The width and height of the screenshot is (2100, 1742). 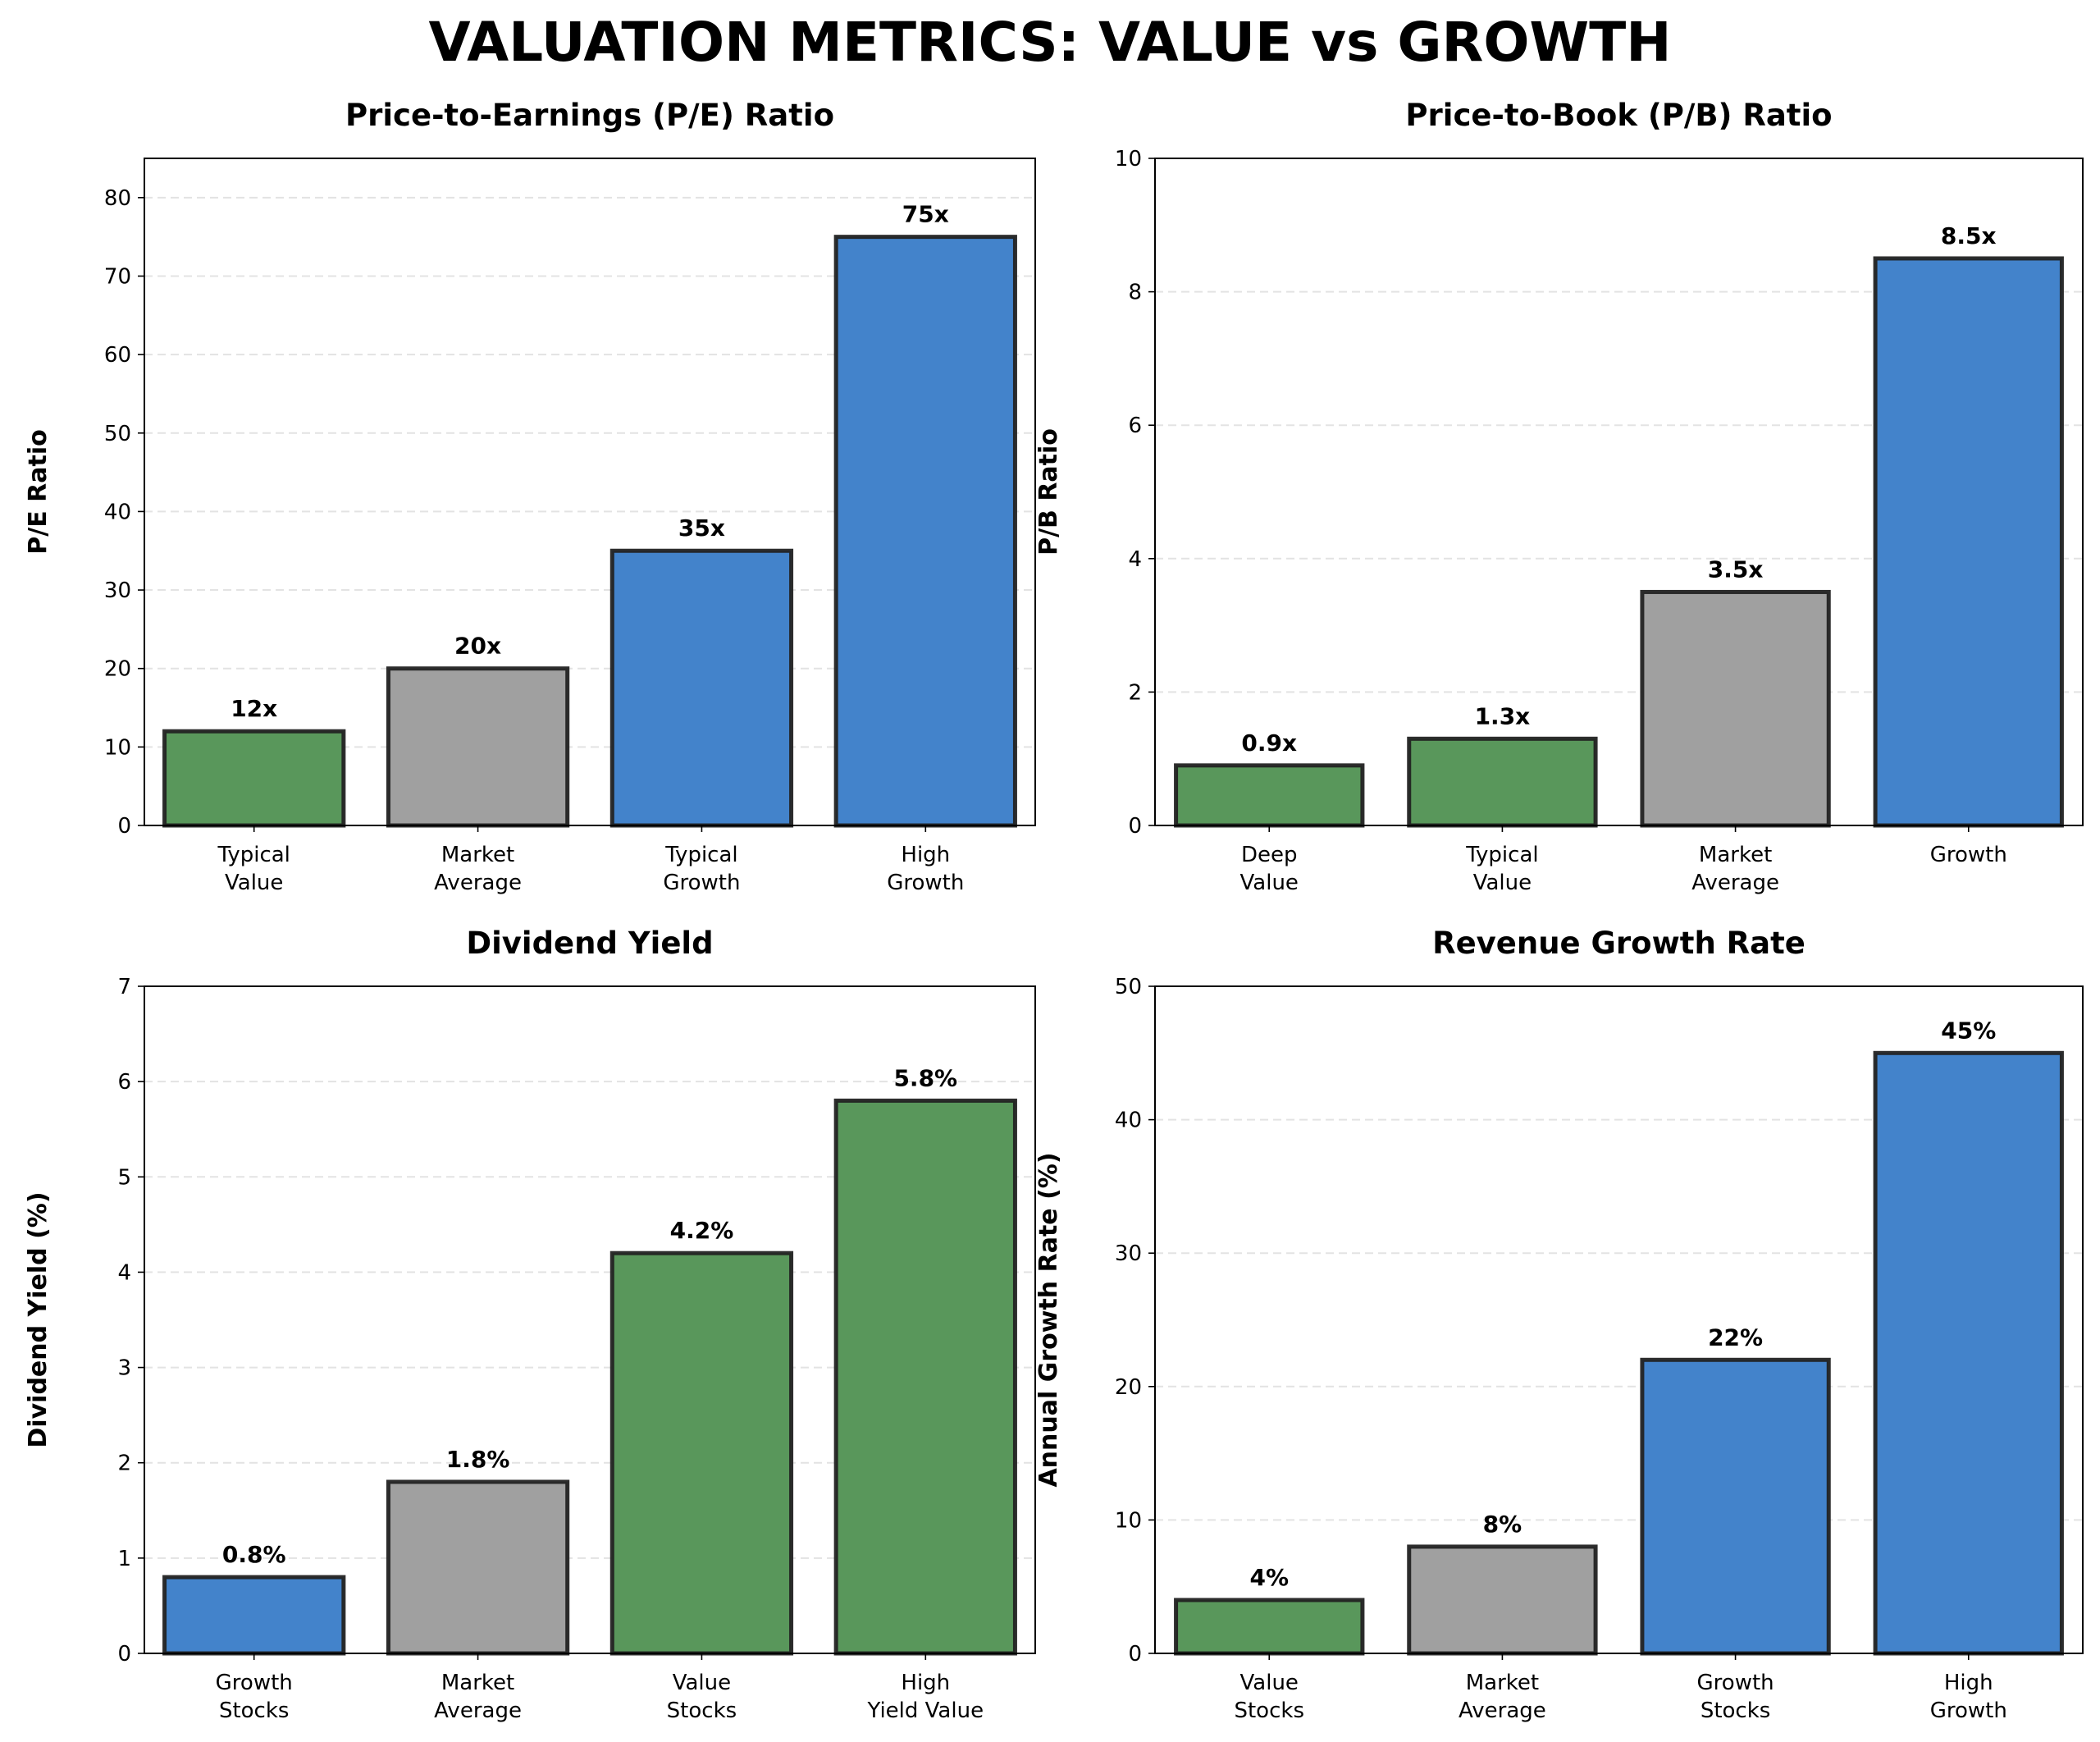 What do you see at coordinates (124, 1464) in the screenshot?
I see `y-tick-label: 2` at bounding box center [124, 1464].